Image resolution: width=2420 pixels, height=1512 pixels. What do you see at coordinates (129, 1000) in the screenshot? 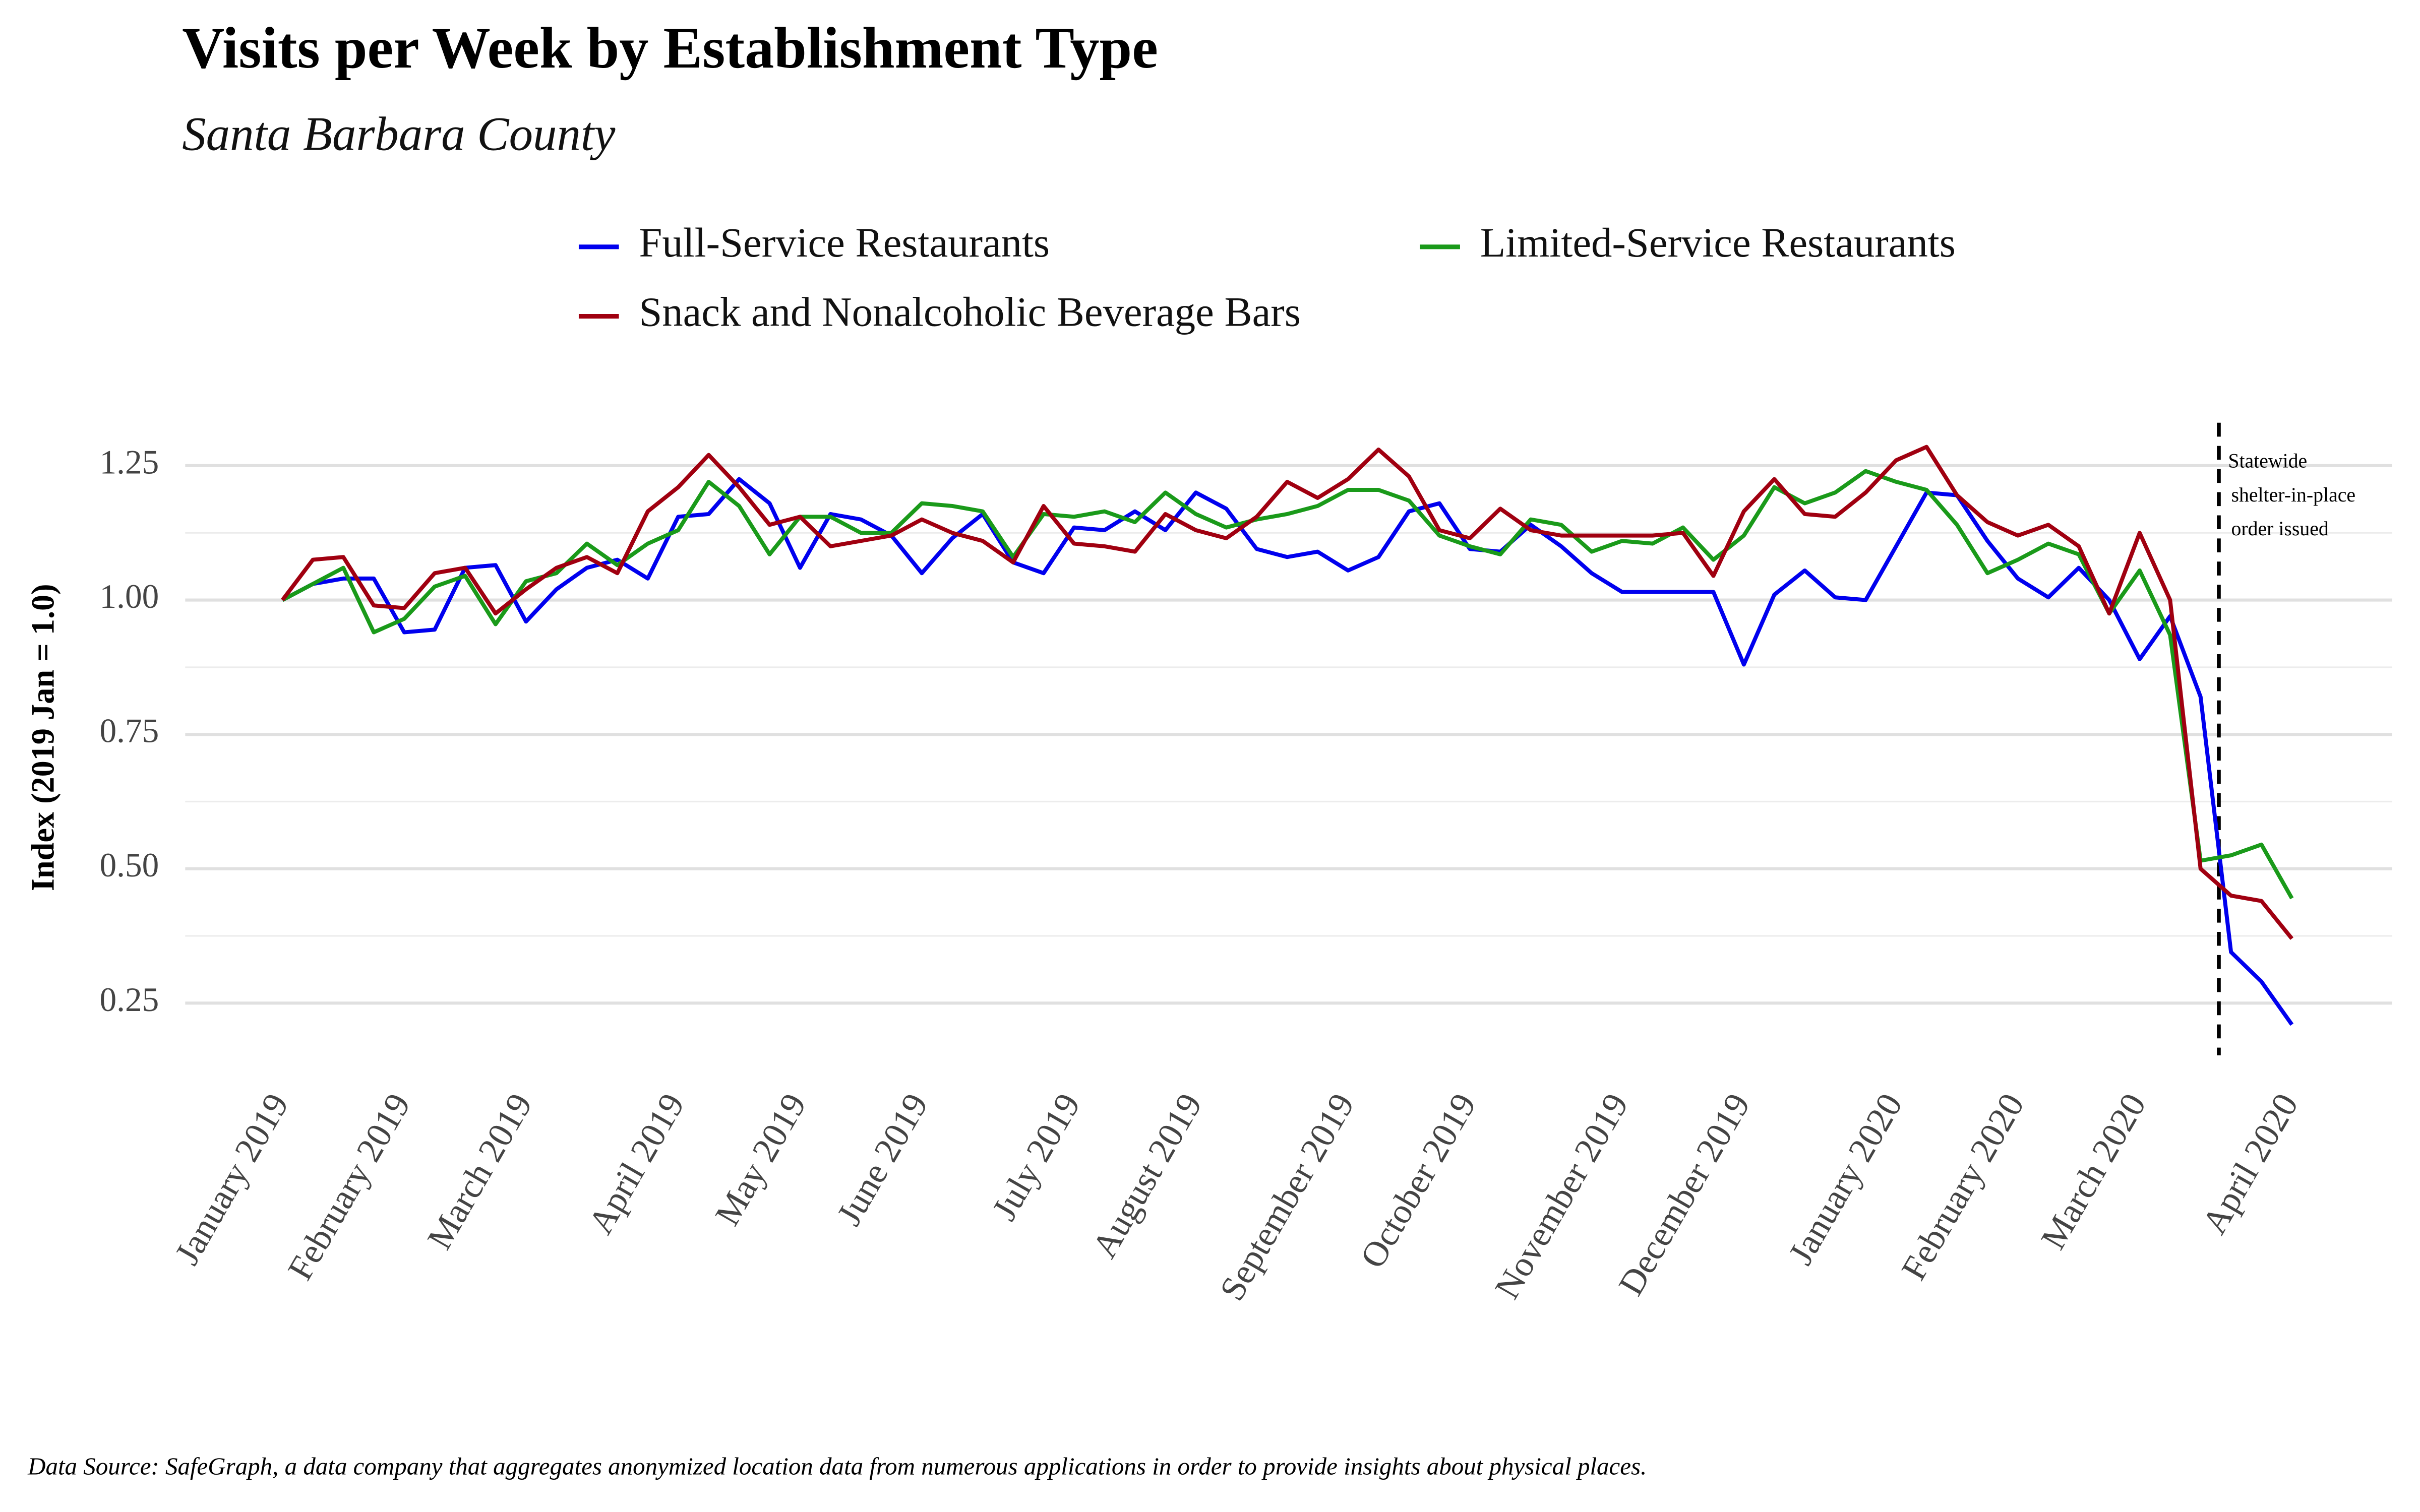
I see `y-tick-label: 0.25` at bounding box center [129, 1000].